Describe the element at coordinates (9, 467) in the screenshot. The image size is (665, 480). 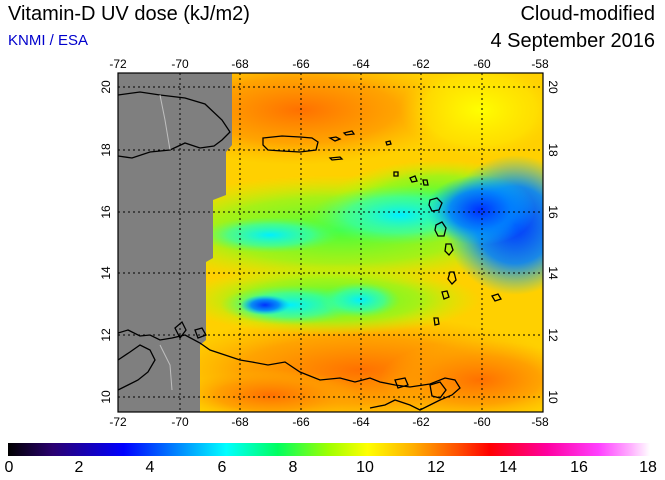
I see `colorbar-tick: 0` at that location.